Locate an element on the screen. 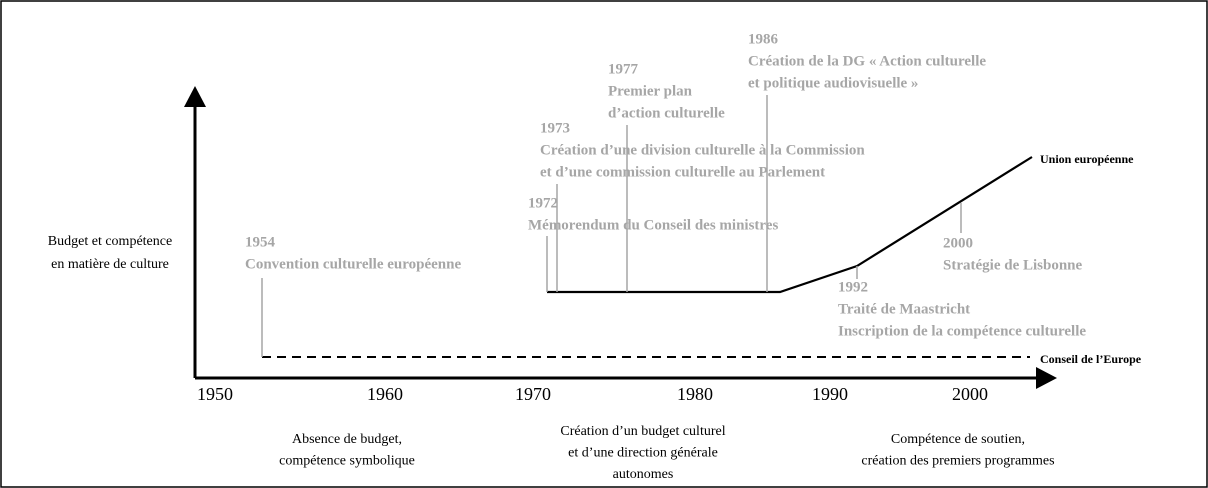 The image size is (1208, 488). x-tick-label: 1970 is located at coordinates (533, 394).